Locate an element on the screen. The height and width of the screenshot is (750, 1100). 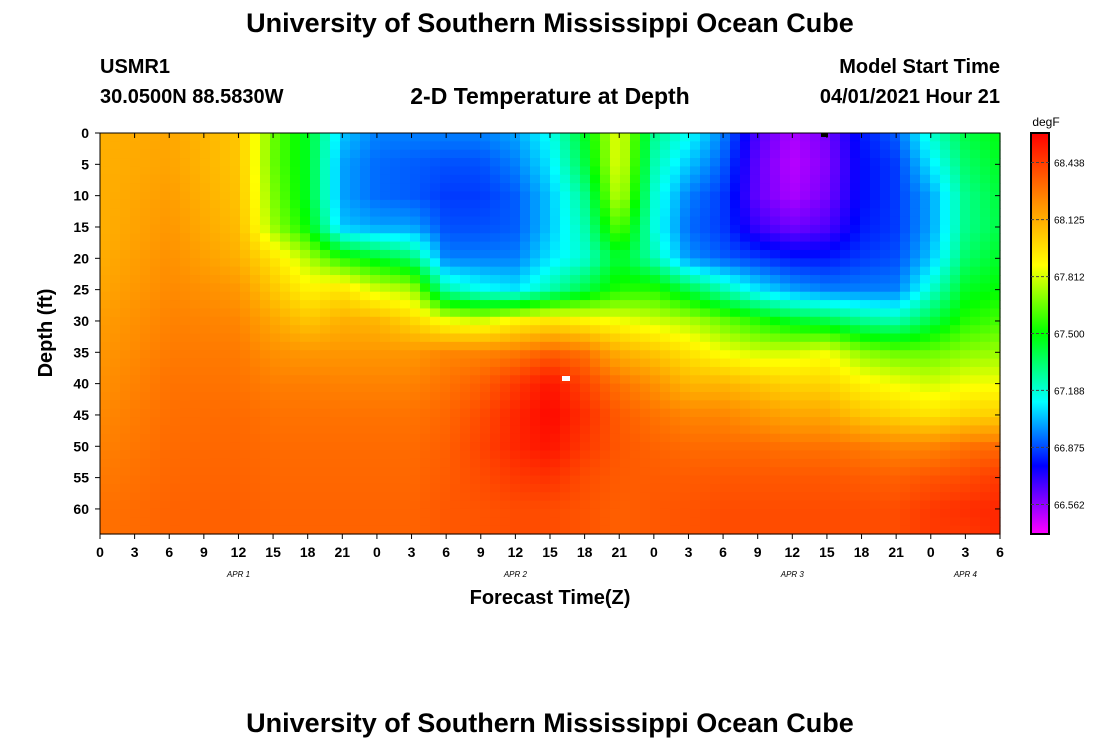
colorbar-tick-label: 68.438 is located at coordinates (1069, 164).